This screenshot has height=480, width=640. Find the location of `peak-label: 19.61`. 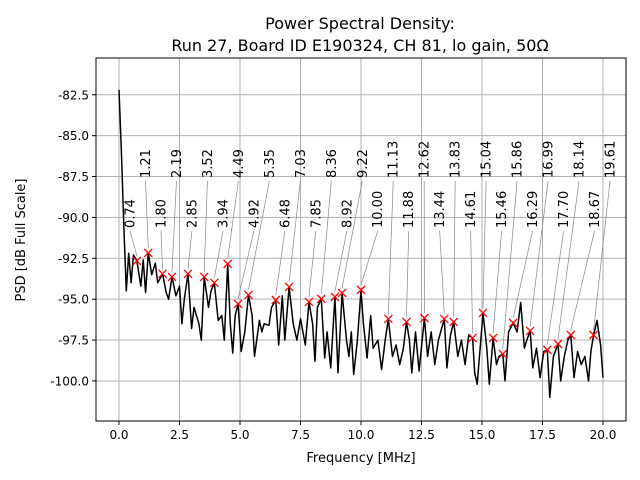

peak-label: 19.61 is located at coordinates (611, 159).